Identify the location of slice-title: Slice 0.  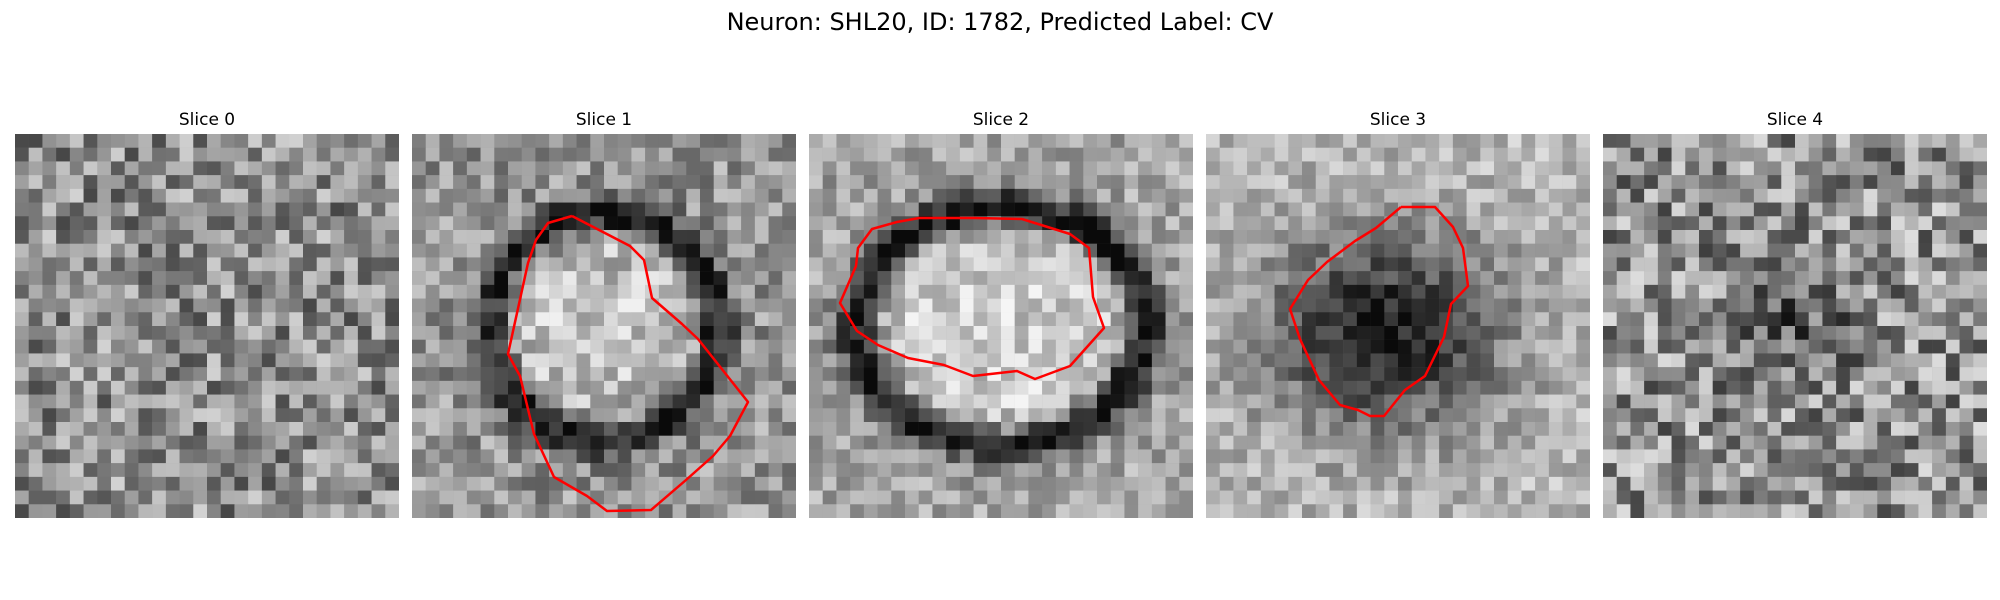
(207, 120).